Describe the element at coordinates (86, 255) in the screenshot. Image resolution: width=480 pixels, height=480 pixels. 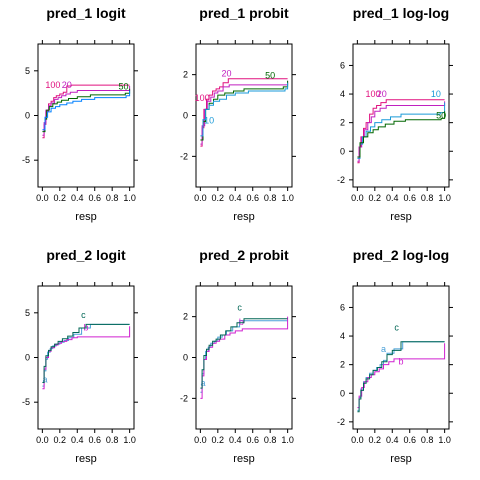
I see `chart-title: pred_2 logit` at that location.